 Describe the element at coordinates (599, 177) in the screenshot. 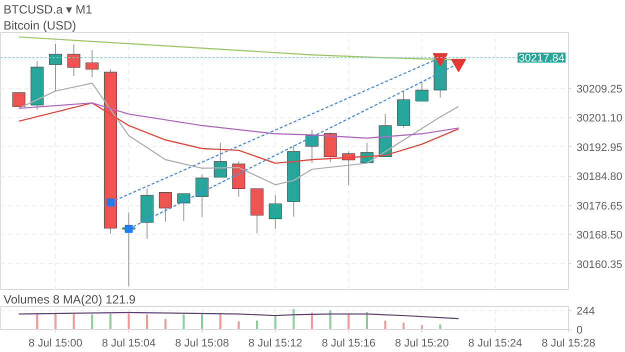

I see `y-tick-label: 30184.80` at that location.